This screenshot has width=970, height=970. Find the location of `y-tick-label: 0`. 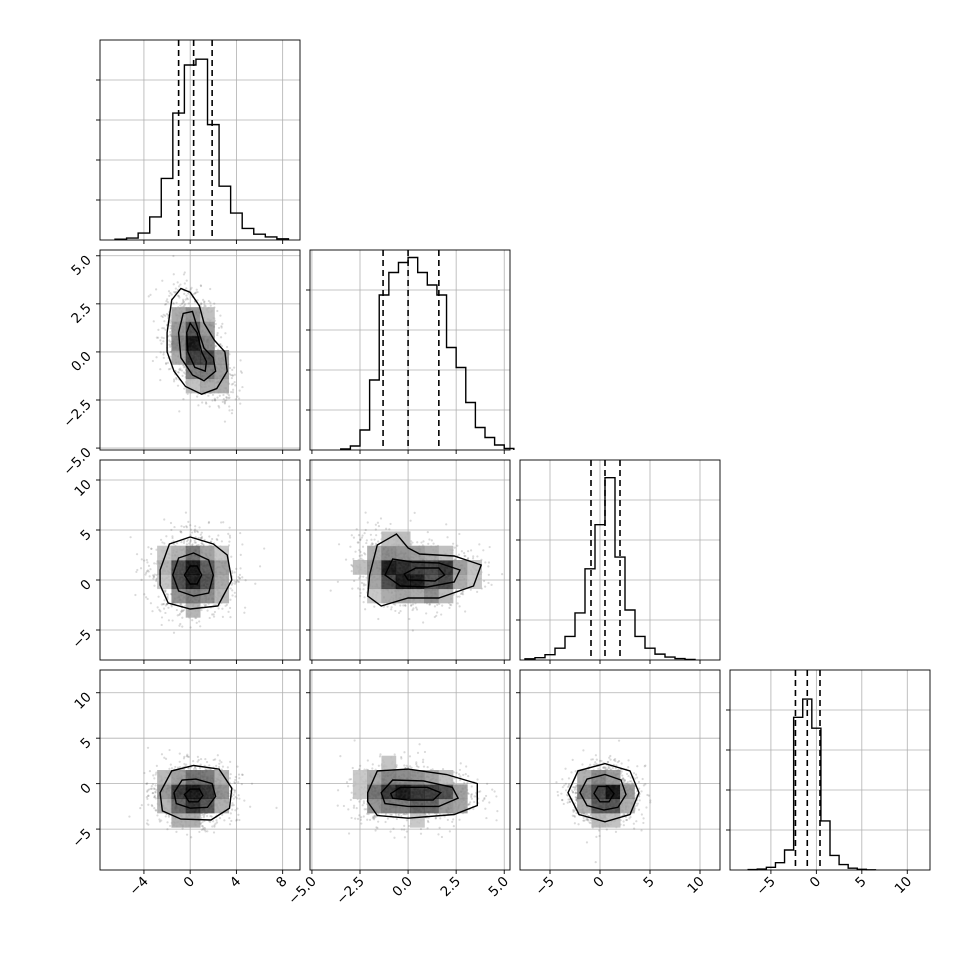

y-tick-label: 0 is located at coordinates (85, 585).